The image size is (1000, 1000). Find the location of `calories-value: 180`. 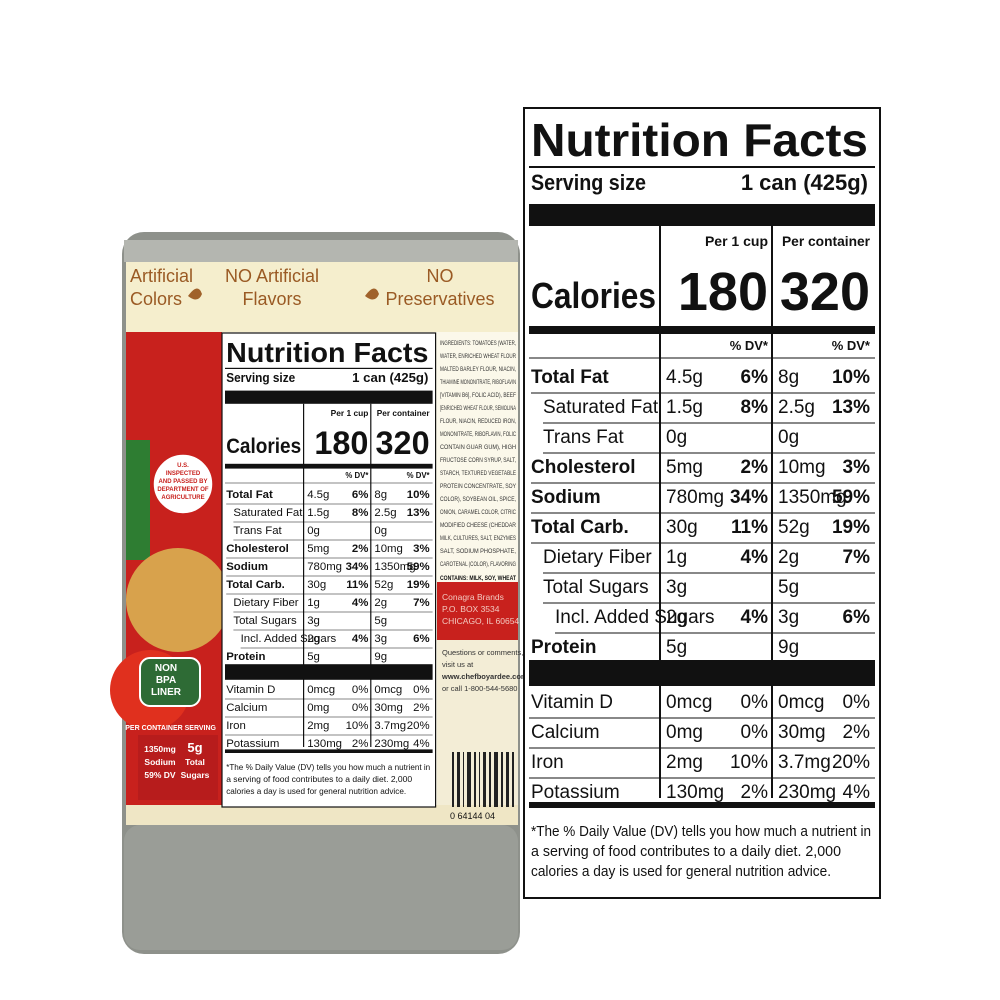

calories-value: 180 is located at coordinates (341, 443).